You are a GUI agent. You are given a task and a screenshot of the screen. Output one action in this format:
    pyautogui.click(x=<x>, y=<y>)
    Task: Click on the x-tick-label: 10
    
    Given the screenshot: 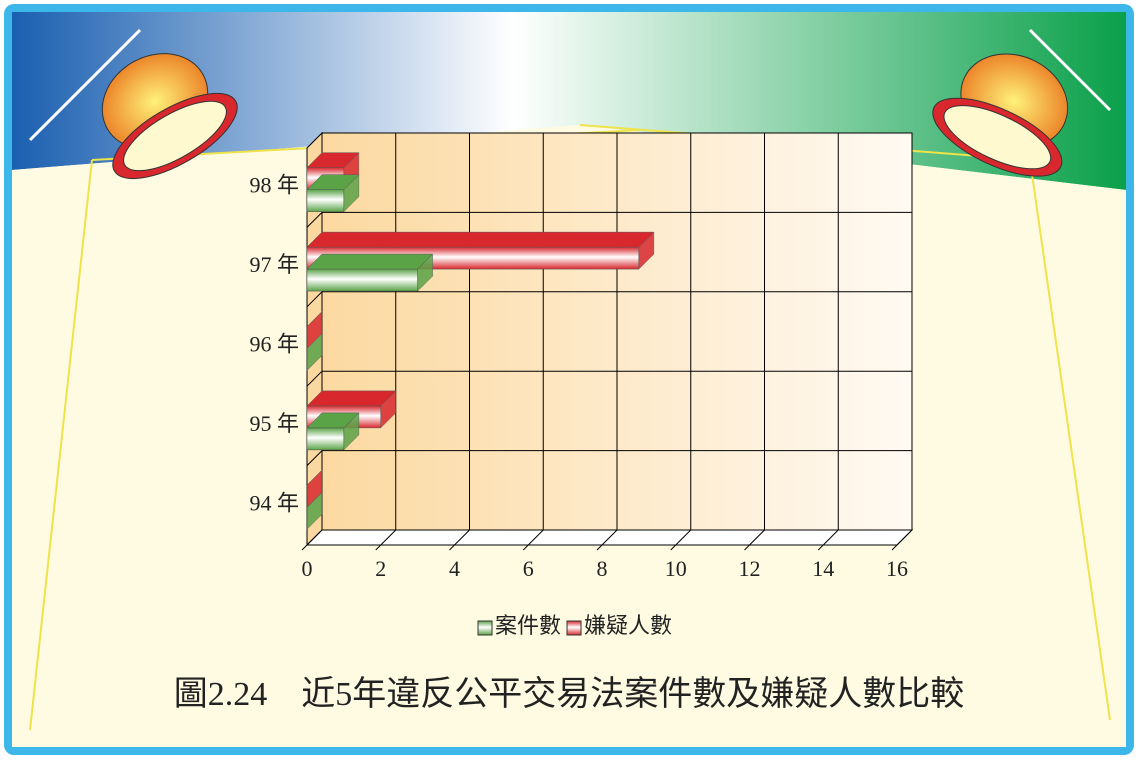 What is the action you would take?
    pyautogui.click(x=676, y=568)
    